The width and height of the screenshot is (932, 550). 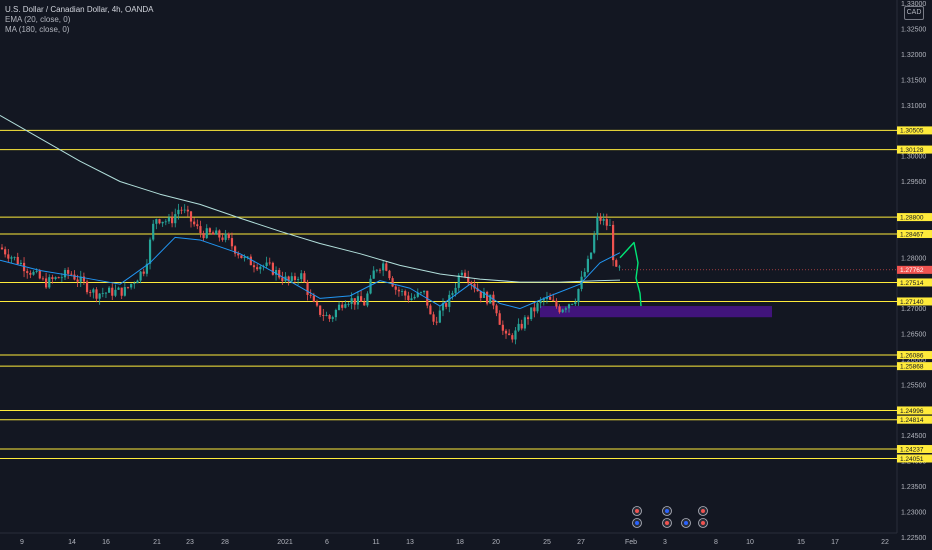 What do you see at coordinates (37, 29) in the screenshot?
I see `ma-indicator-label: MA (180, close, 0)` at bounding box center [37, 29].